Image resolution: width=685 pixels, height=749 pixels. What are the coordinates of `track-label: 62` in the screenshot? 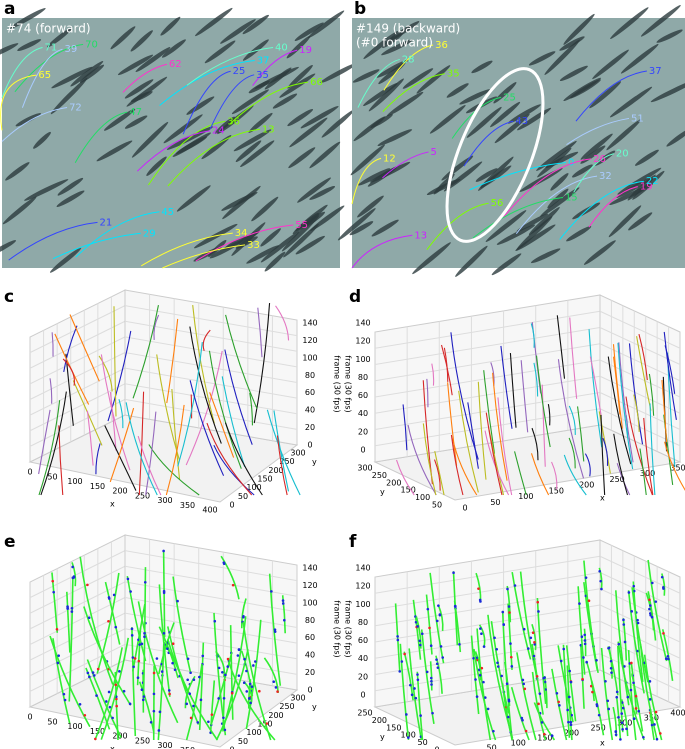 It's located at (175, 64).